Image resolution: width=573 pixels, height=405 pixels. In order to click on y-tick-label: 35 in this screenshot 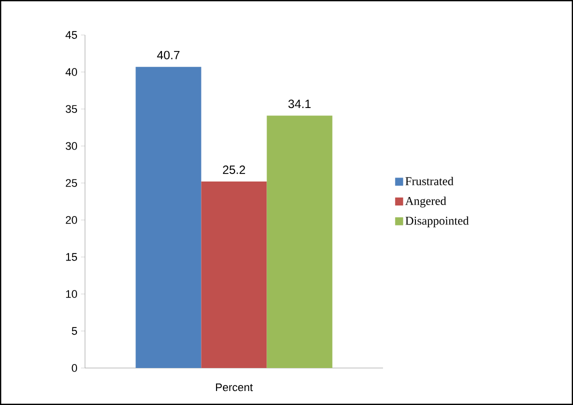, I will do `click(72, 109)`.